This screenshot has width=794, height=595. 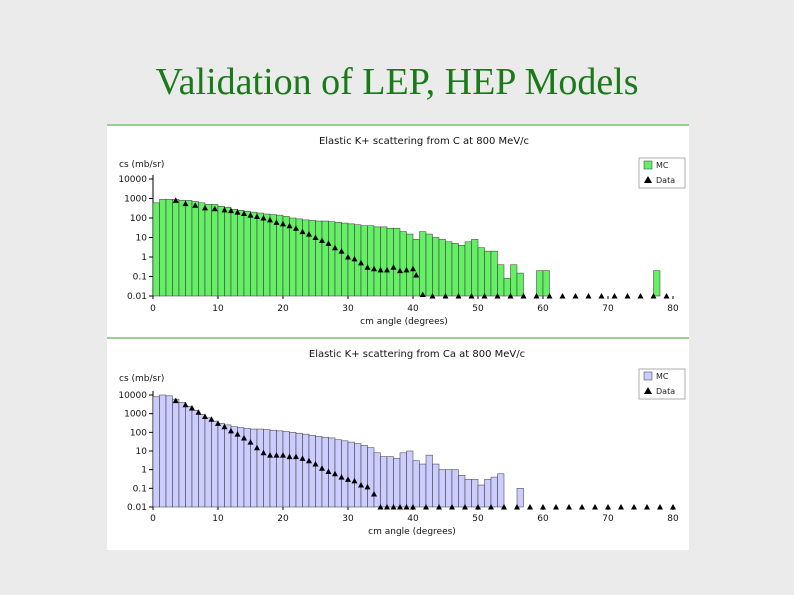 What do you see at coordinates (648, 390) in the screenshot?
I see `legend-data-marker` at bounding box center [648, 390].